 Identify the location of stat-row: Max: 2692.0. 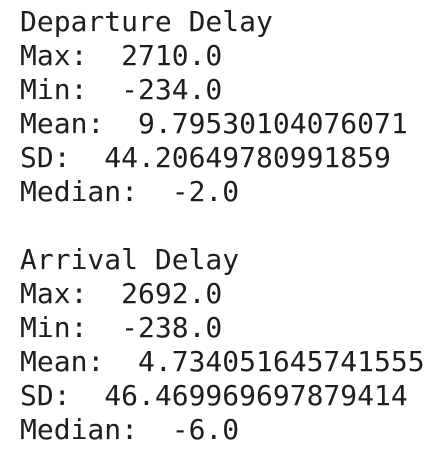
(234, 294).